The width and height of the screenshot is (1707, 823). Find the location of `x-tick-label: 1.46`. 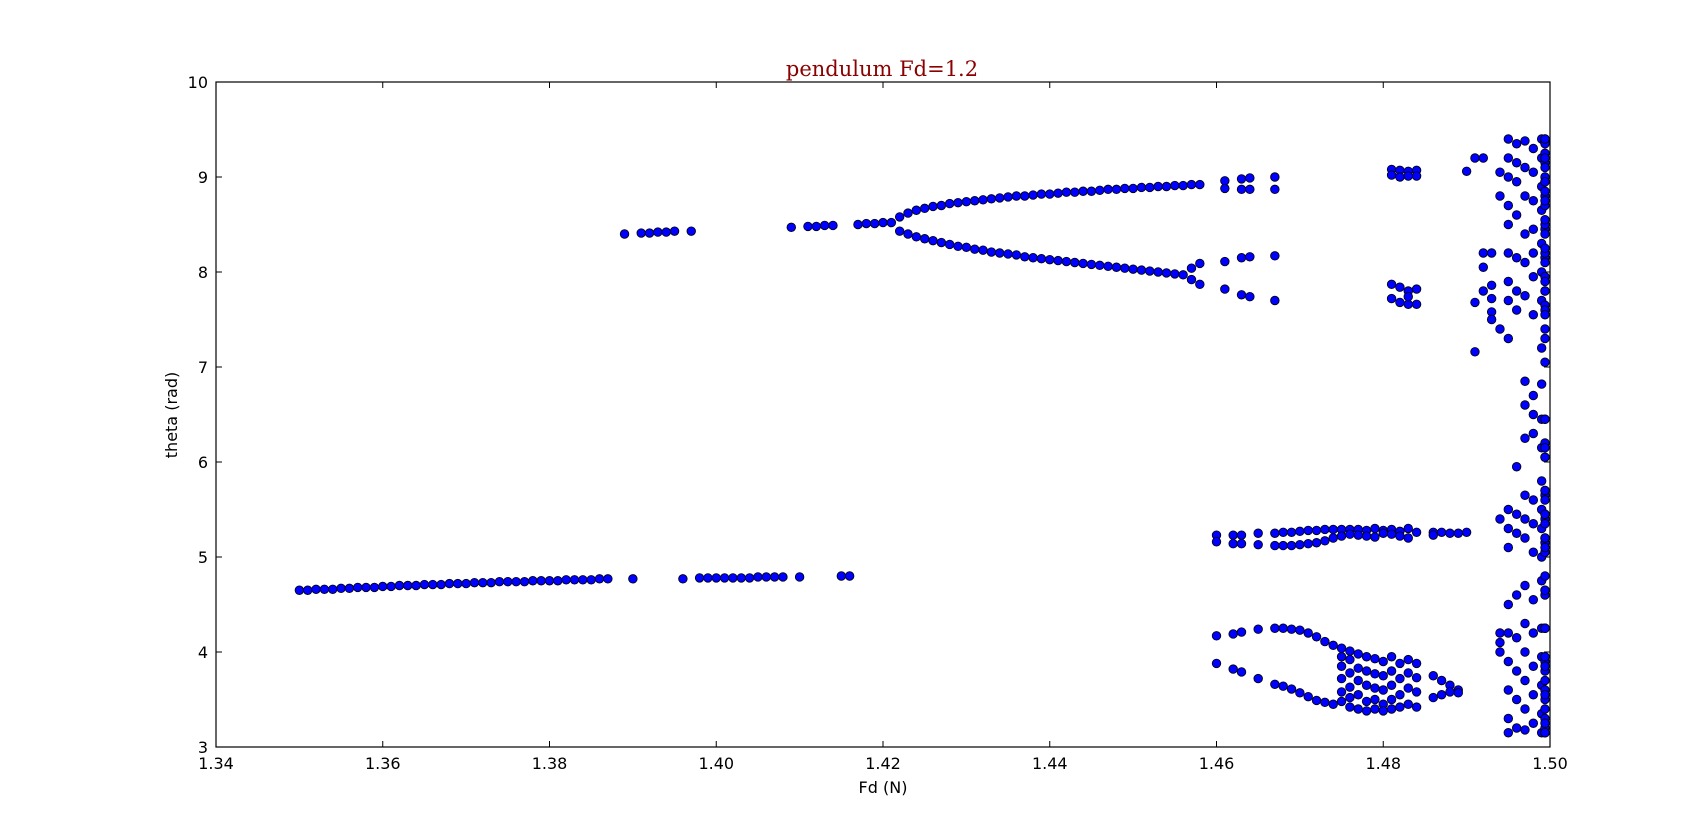

x-tick-label: 1.46 is located at coordinates (1217, 763).